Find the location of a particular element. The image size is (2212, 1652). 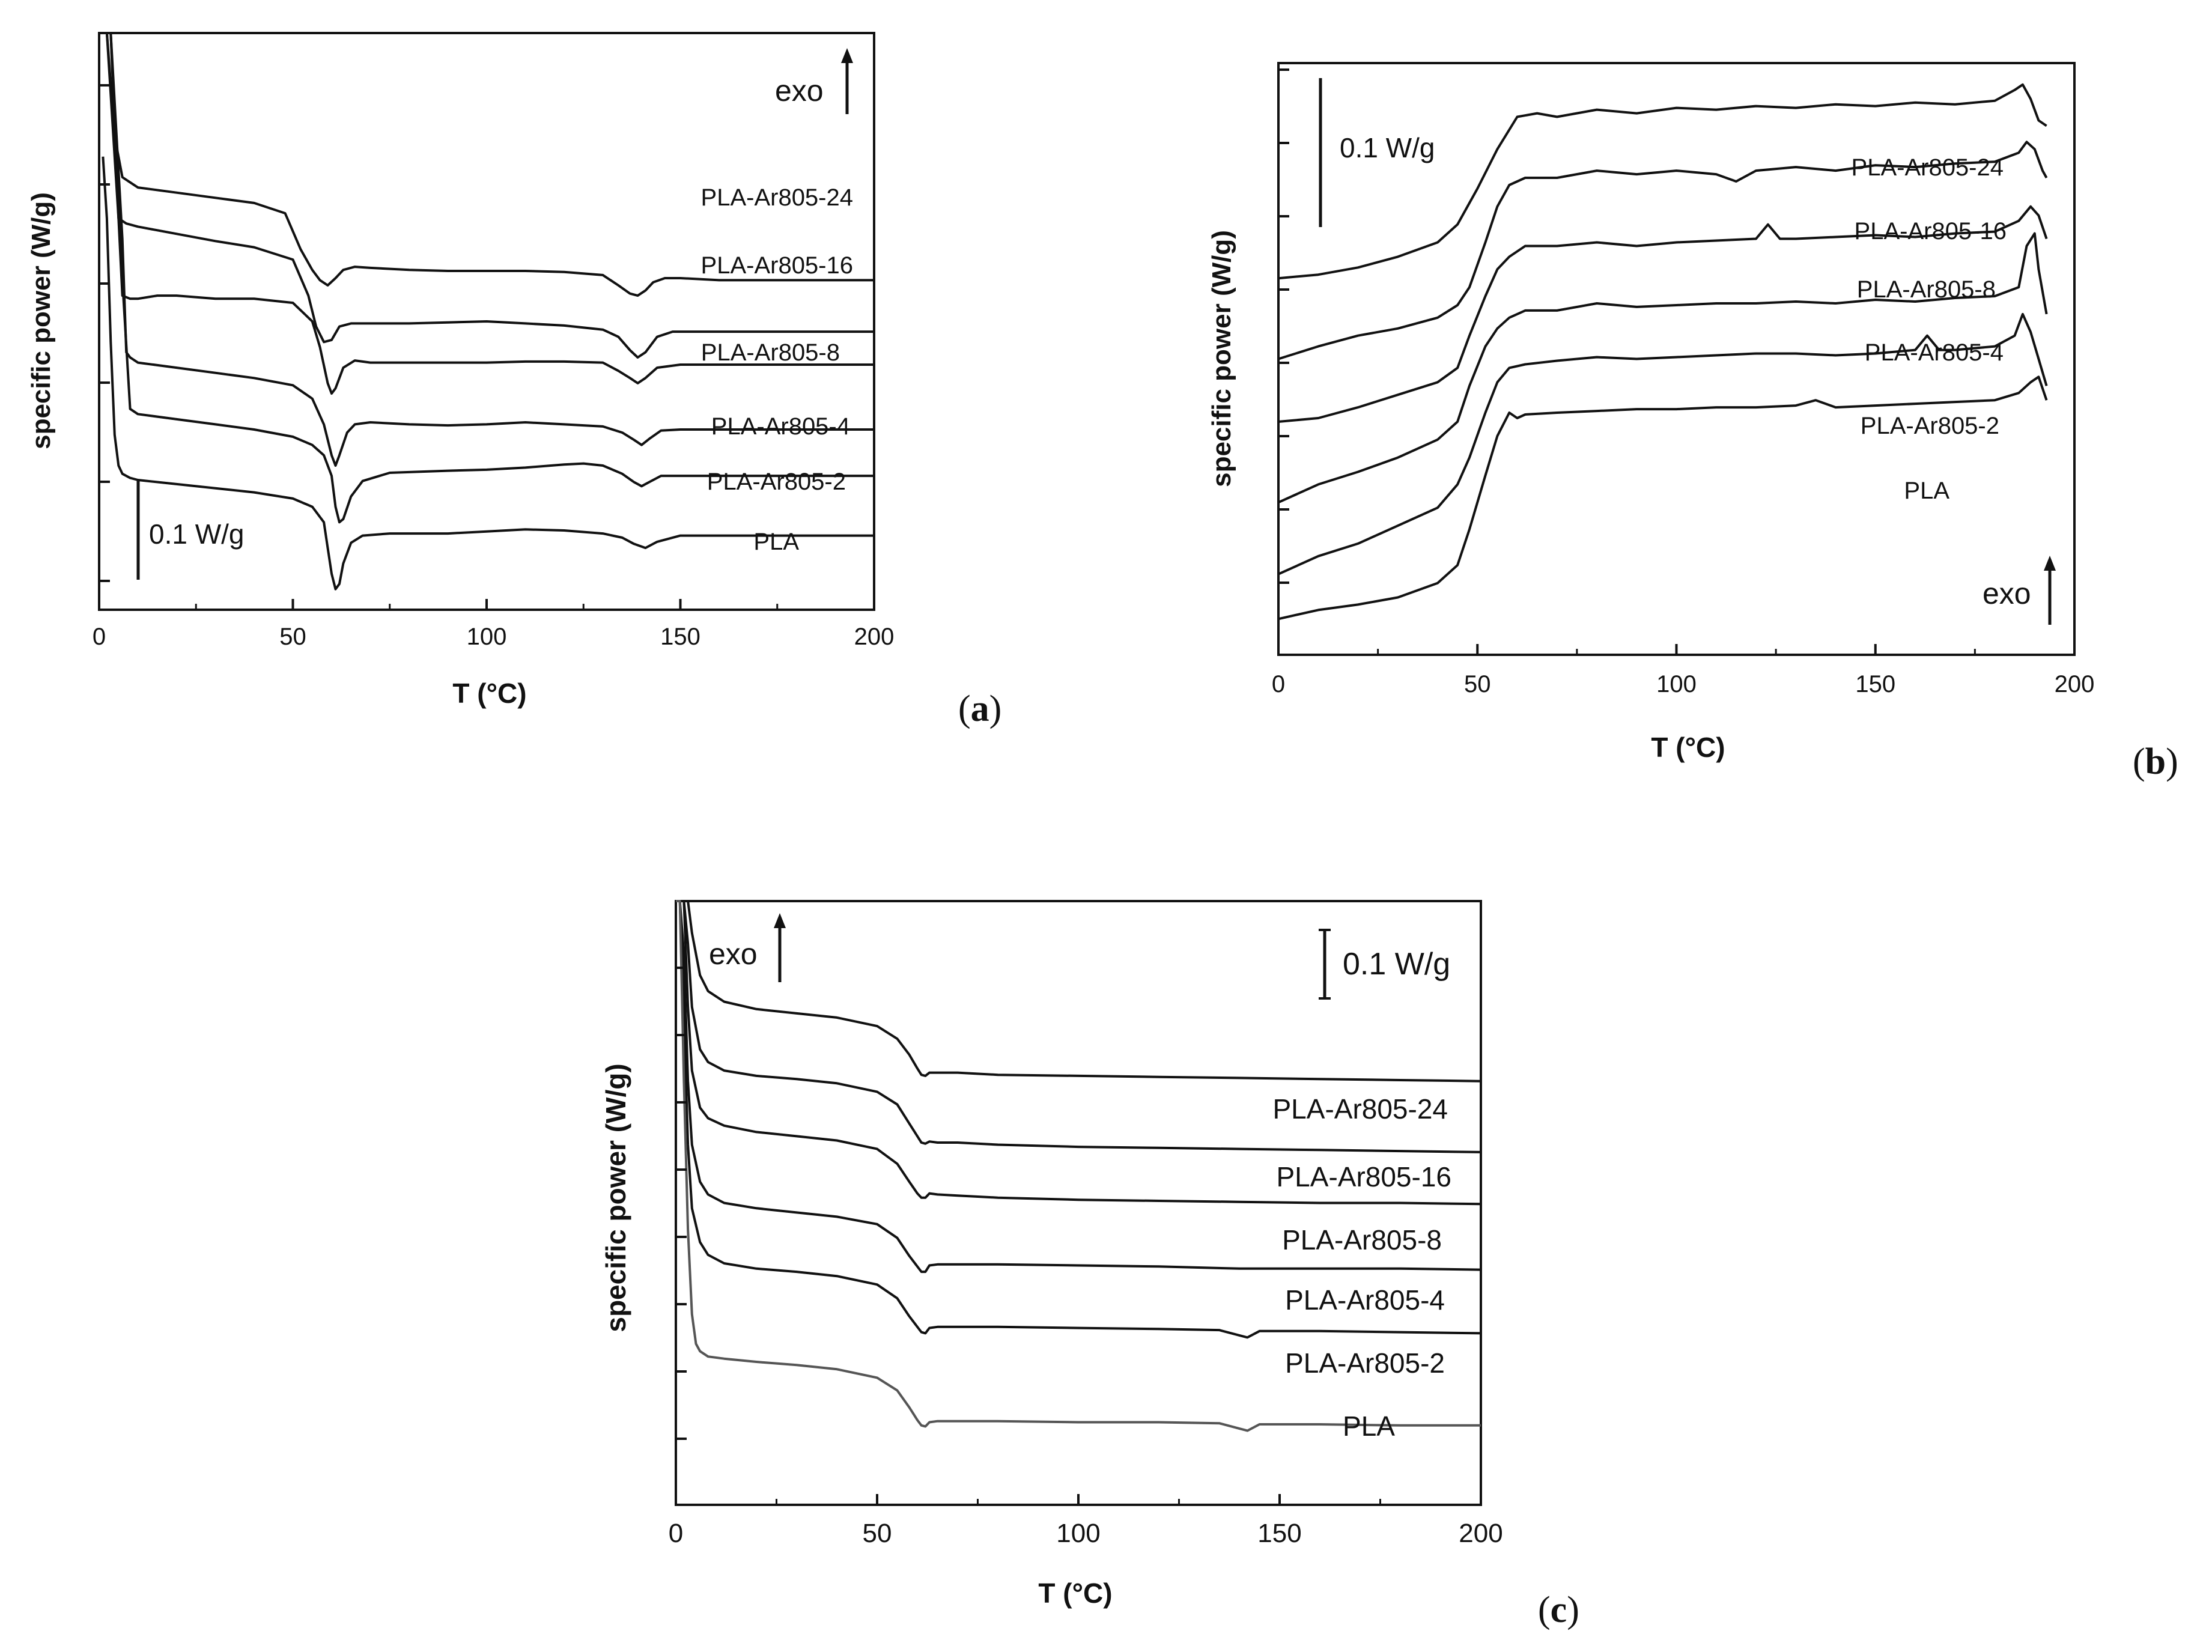

panel-b-y-ticks is located at coordinates (1283, 326).